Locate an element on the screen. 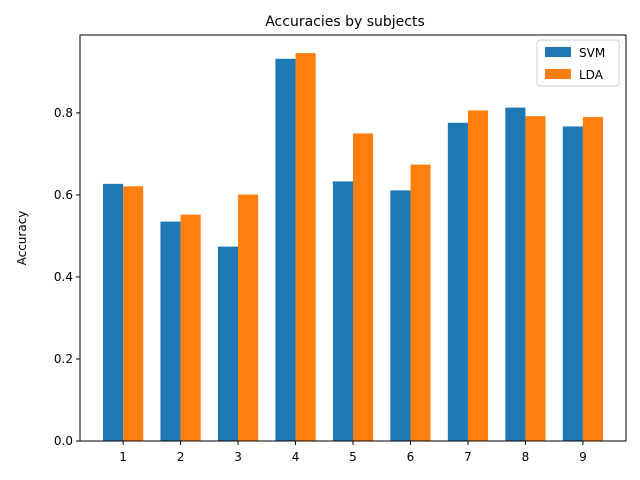  x-tick-label: 1 is located at coordinates (123, 457).